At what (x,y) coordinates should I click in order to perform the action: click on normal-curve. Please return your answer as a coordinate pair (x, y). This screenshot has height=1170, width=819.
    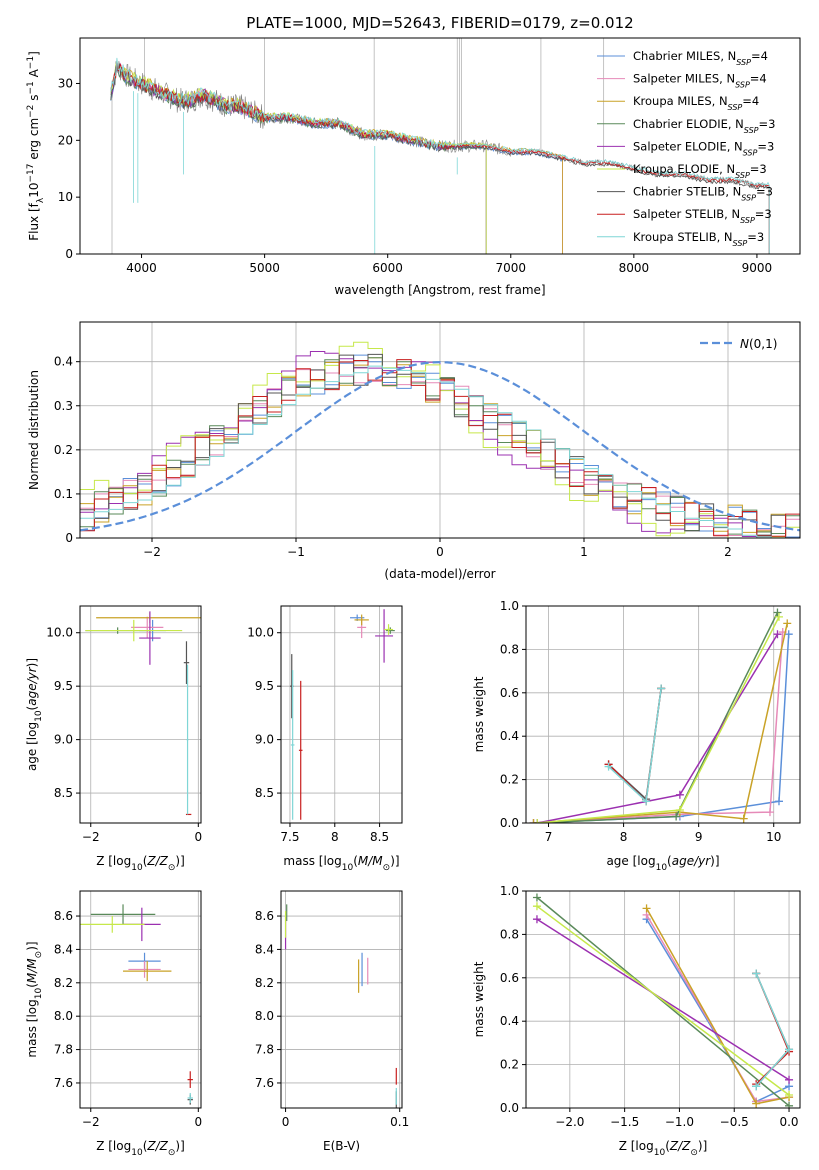
    Looking at the image, I should click on (440, 446).